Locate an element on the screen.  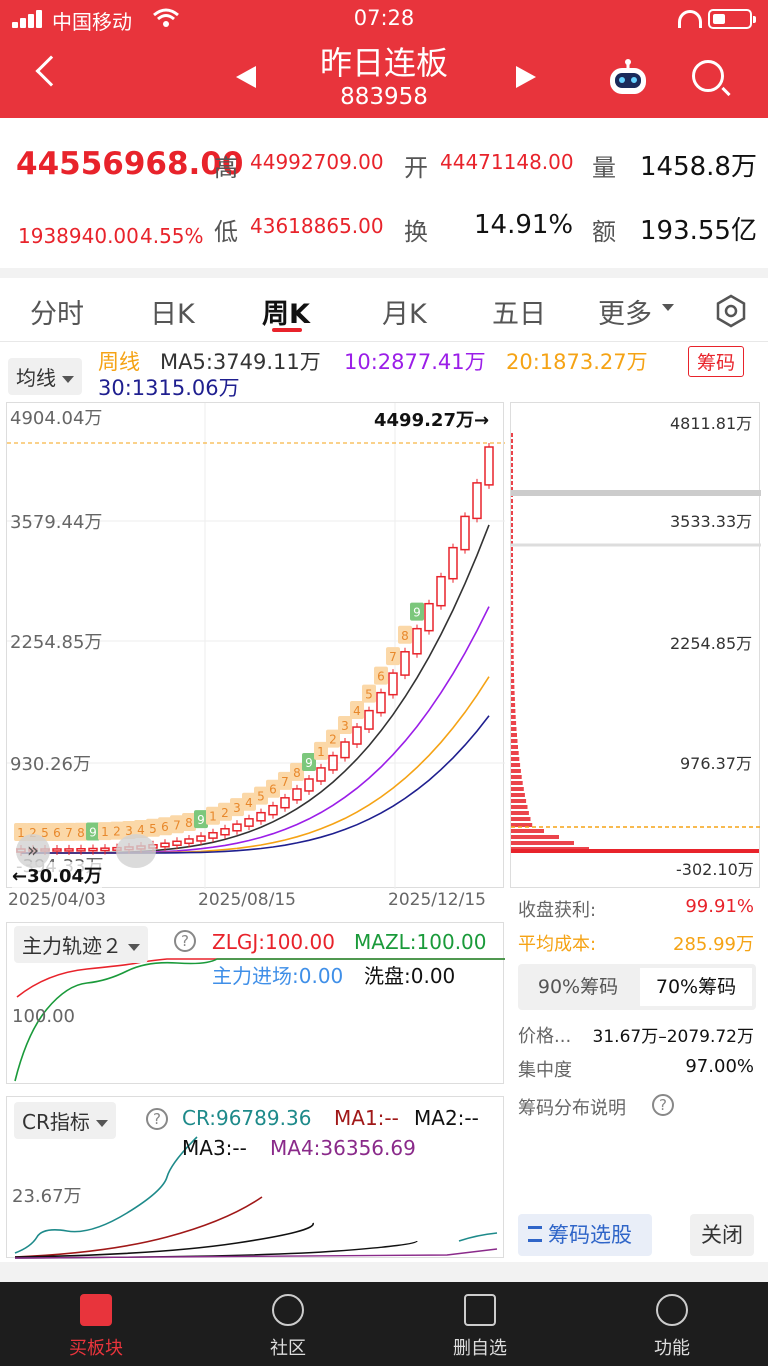
cr-ma1-line is located at coordinates (138, 1227).